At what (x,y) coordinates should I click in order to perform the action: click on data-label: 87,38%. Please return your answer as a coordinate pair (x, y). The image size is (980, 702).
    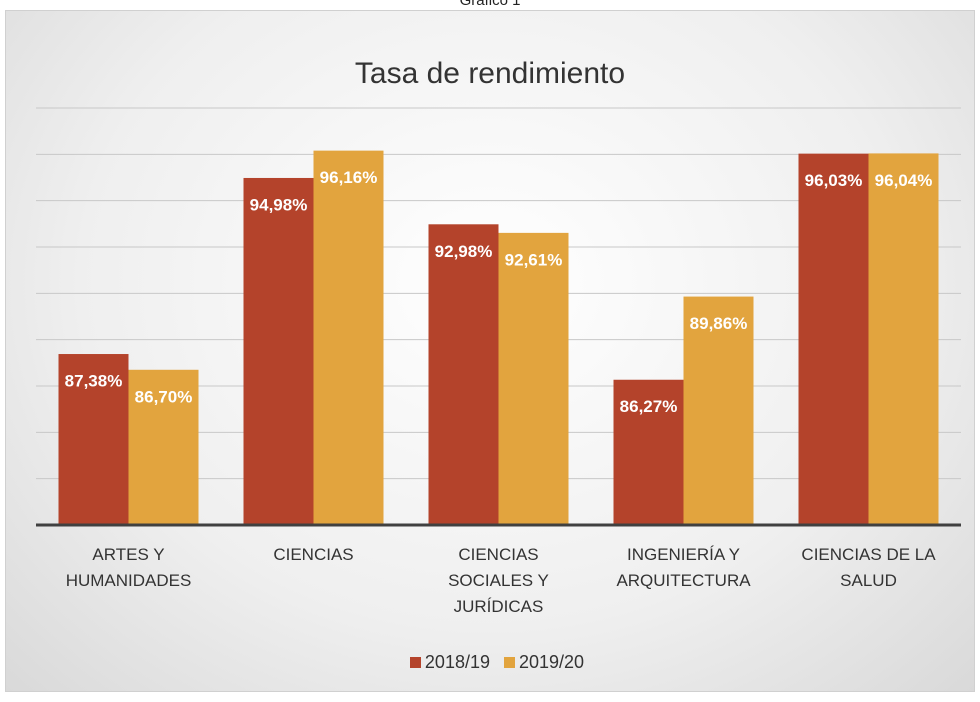
    Looking at the image, I should click on (94, 381).